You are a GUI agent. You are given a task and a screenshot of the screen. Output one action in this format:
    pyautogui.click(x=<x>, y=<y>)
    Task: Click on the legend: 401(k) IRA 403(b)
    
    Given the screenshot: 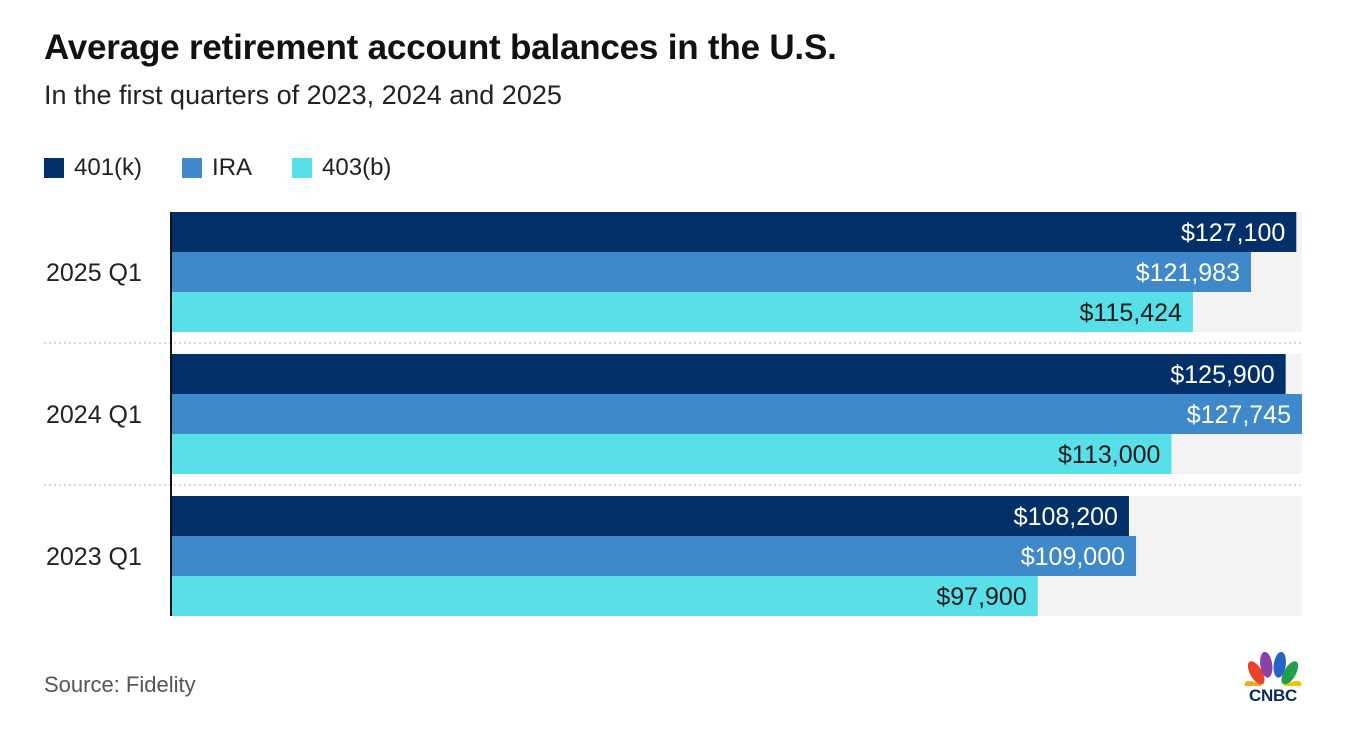 What is the action you would take?
    pyautogui.click(x=237, y=168)
    